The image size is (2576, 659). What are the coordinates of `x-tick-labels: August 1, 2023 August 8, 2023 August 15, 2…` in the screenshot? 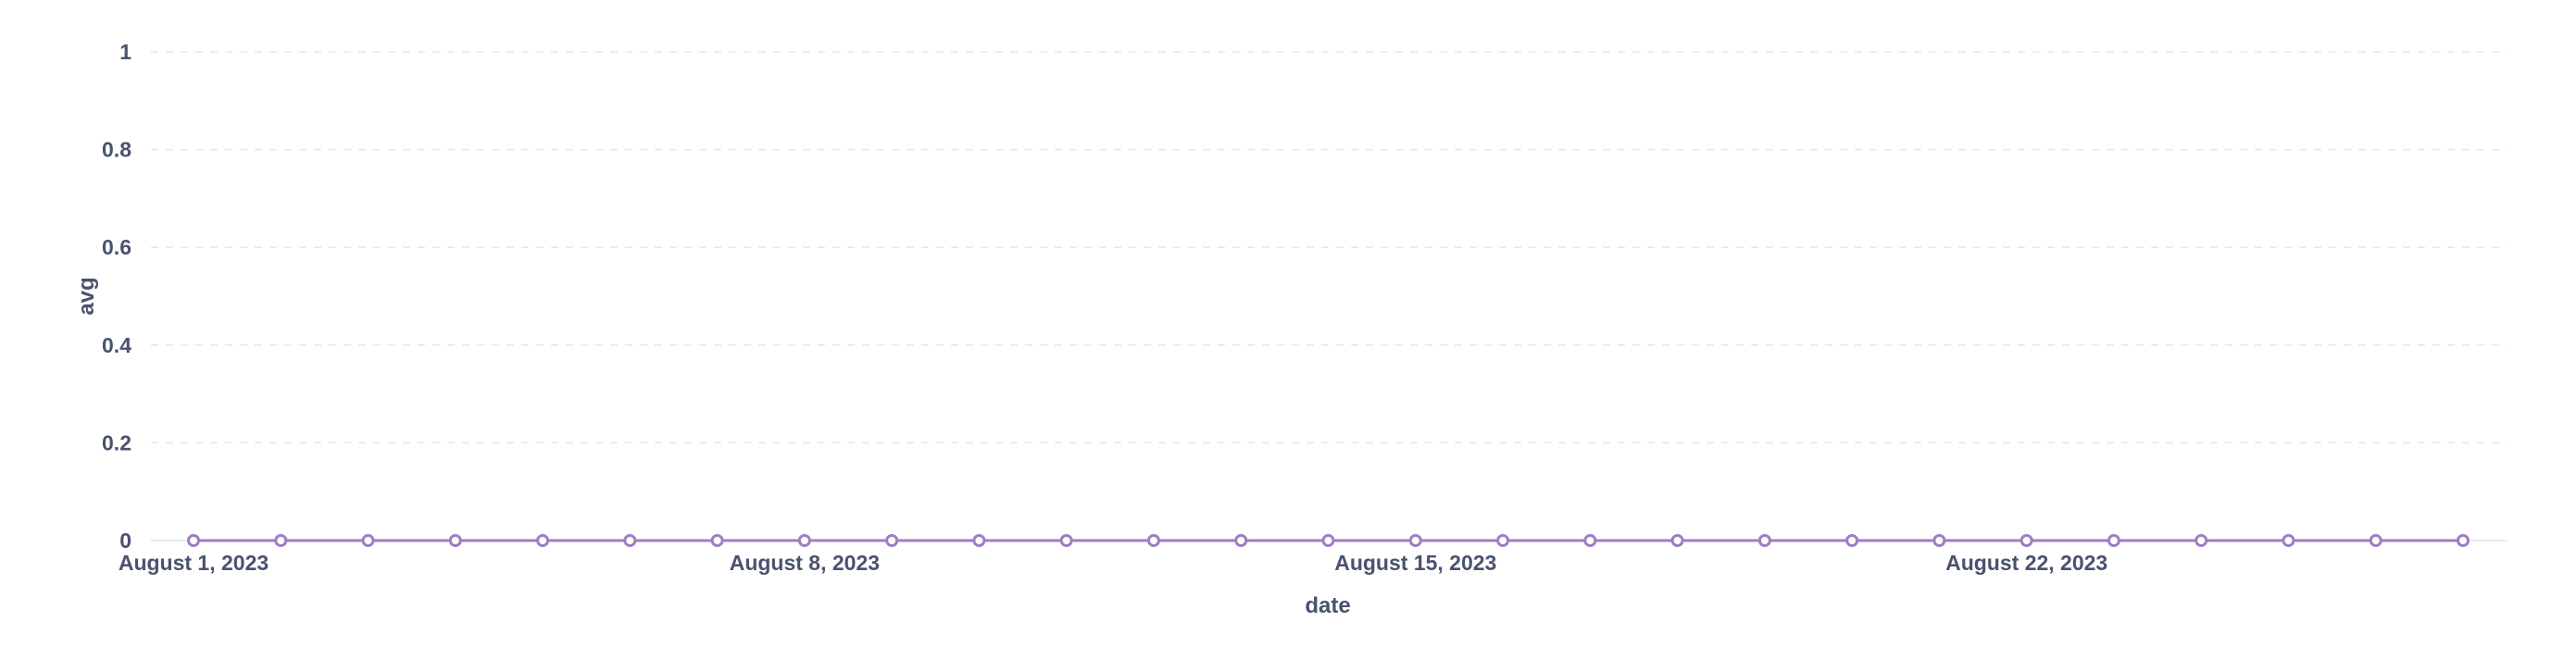 It's located at (1113, 563).